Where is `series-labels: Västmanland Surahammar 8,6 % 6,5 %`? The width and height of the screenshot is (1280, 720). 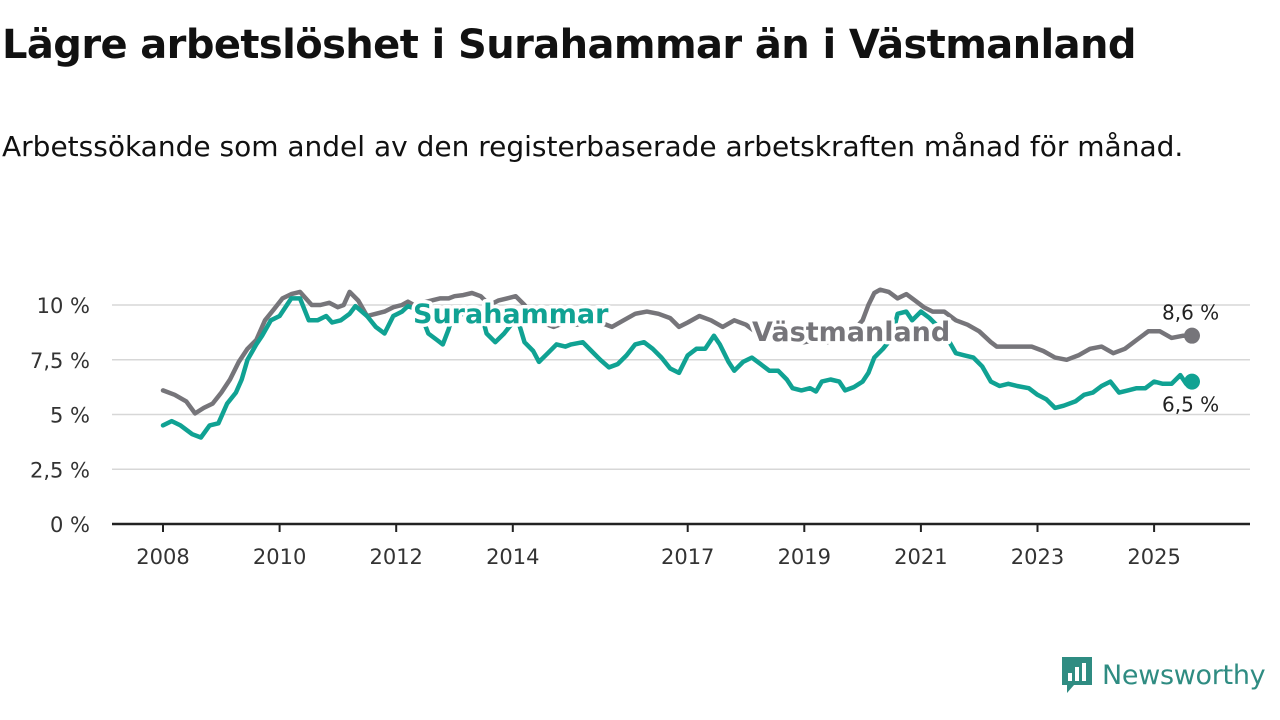
series-labels: Västmanland Surahammar 8,6 % 6,5 % is located at coordinates (815, 356).